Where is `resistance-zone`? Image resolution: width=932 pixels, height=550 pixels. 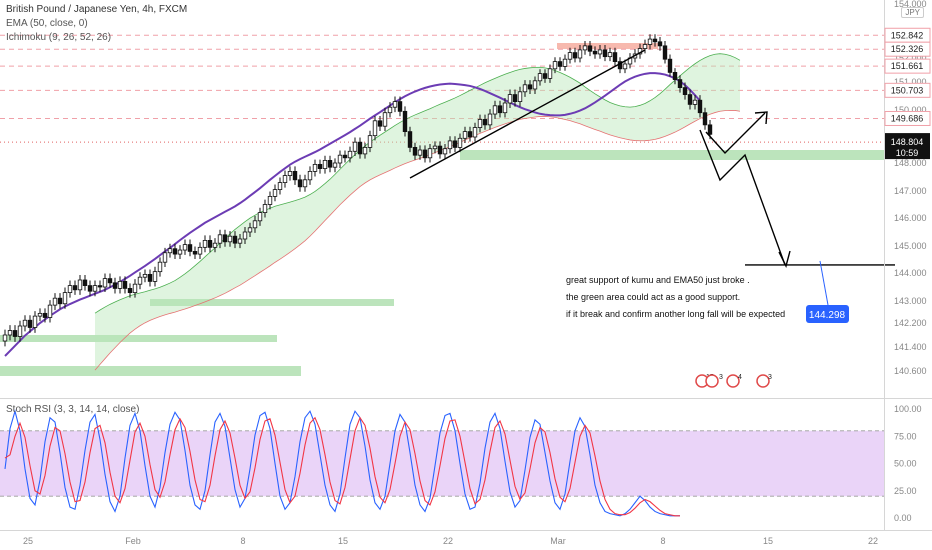
resistance-zone is located at coordinates (607, 46).